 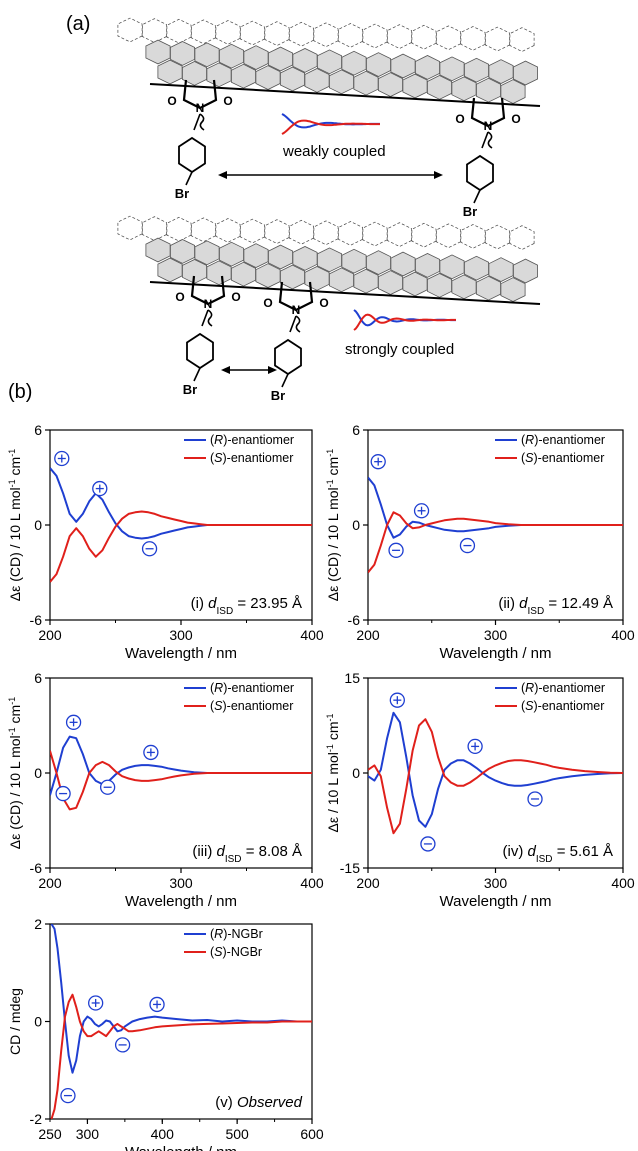 What do you see at coordinates (200, 94) in the screenshot?
I see `imide-ring` at bounding box center [200, 94].